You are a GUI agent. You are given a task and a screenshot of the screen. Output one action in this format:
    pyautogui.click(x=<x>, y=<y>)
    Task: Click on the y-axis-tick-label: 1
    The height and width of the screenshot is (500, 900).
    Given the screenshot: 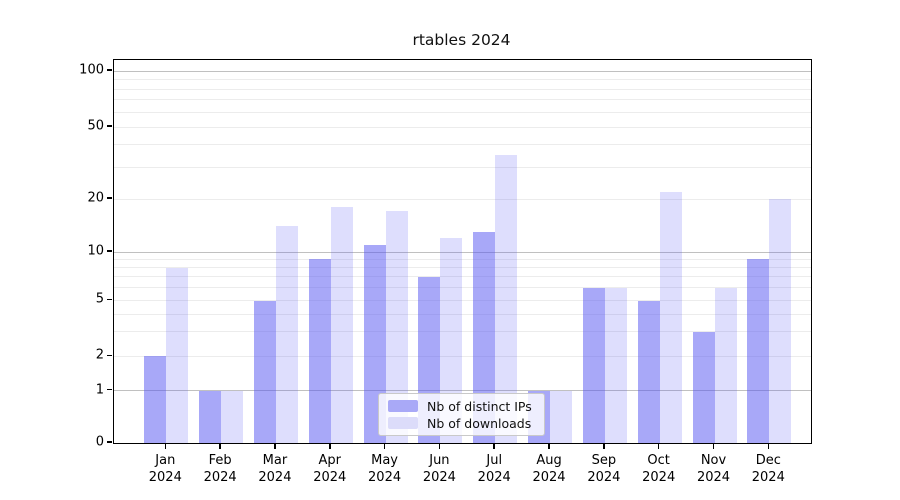 What is the action you would take?
    pyautogui.click(x=99, y=390)
    